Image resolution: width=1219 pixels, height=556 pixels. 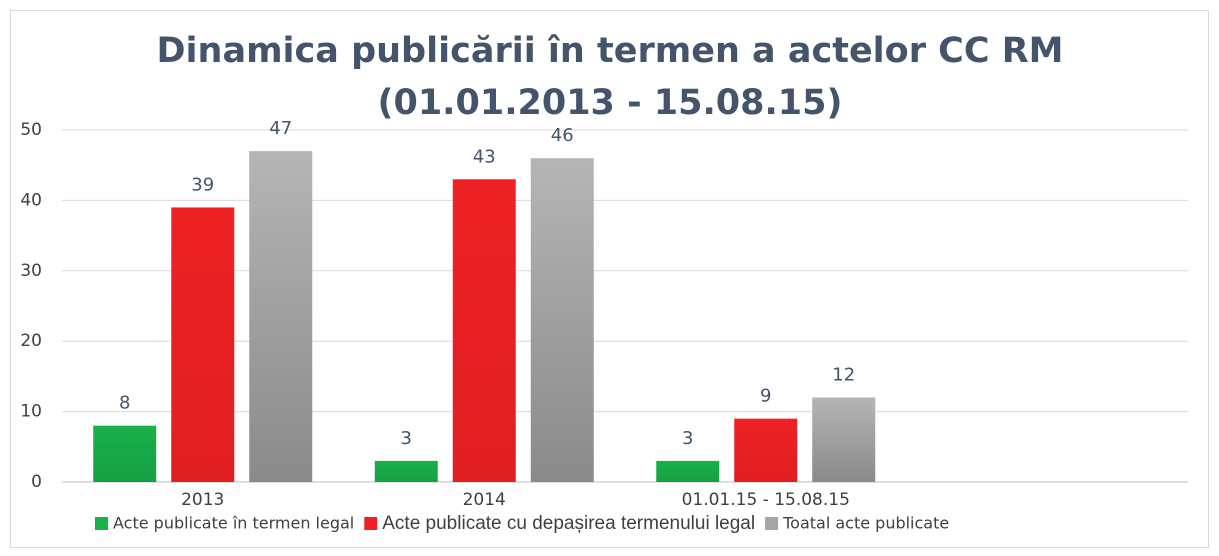 I want to click on legend-label: Toatal acte publicate, so click(x=865, y=523).